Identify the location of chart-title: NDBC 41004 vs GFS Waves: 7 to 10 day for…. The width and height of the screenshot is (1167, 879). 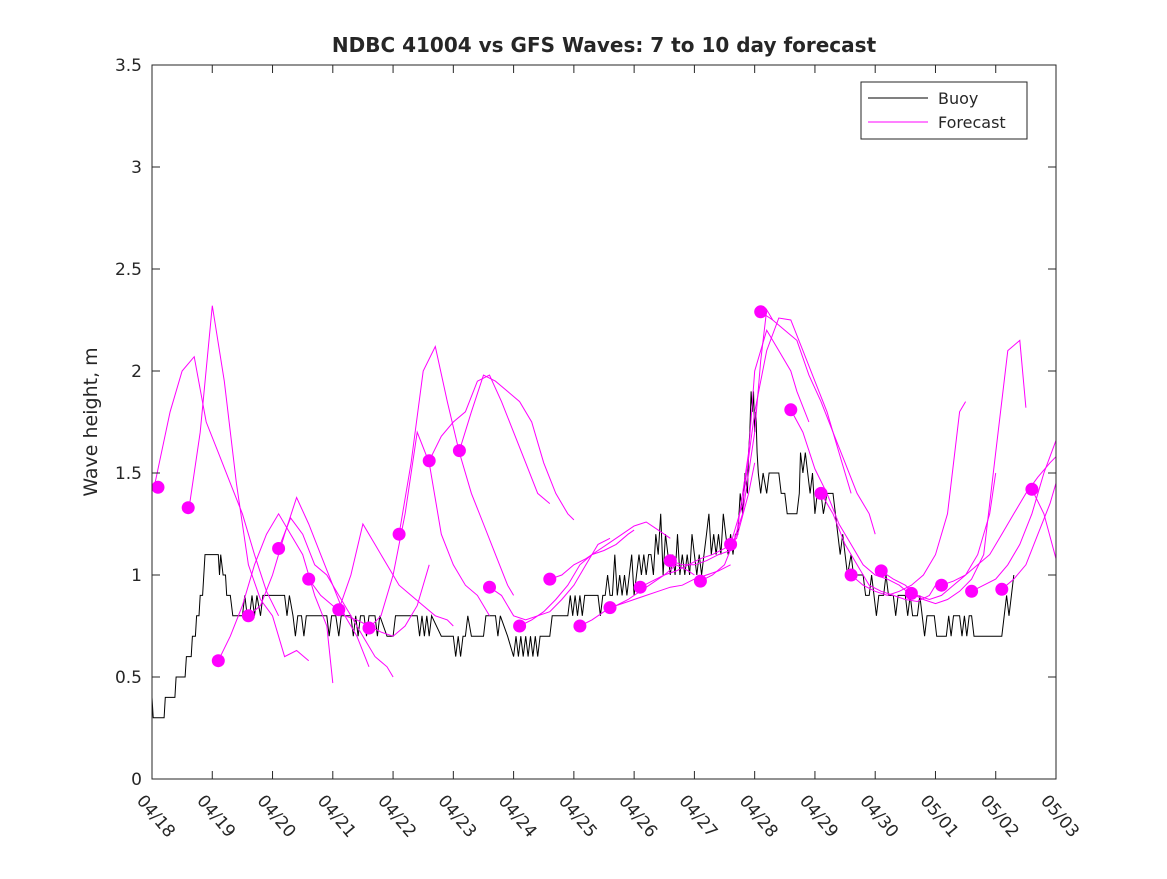
(604, 45).